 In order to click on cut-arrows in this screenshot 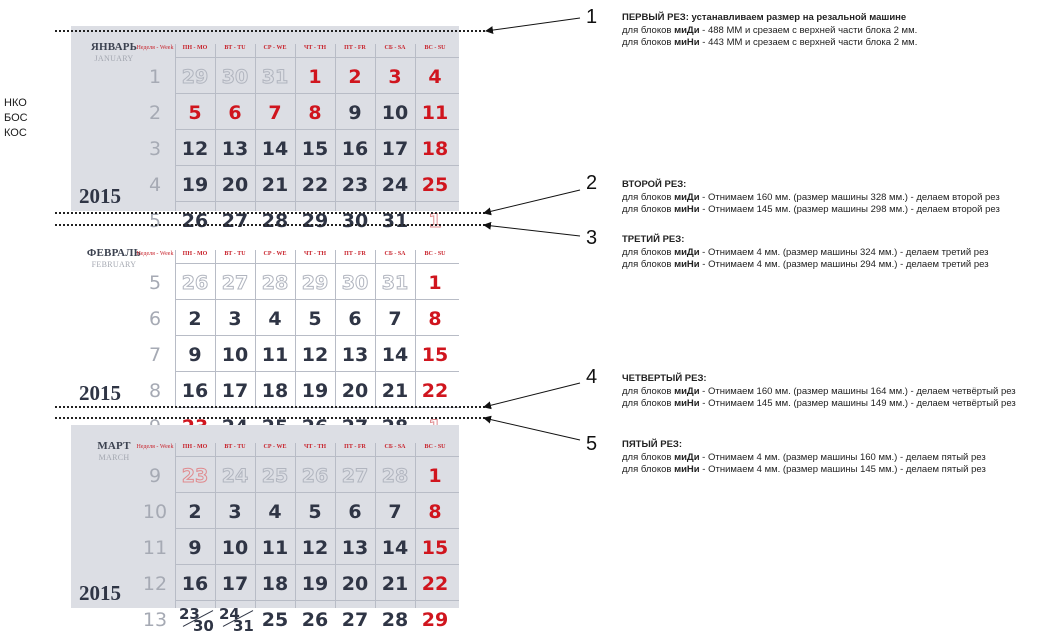, I will do `click(532, 229)`.